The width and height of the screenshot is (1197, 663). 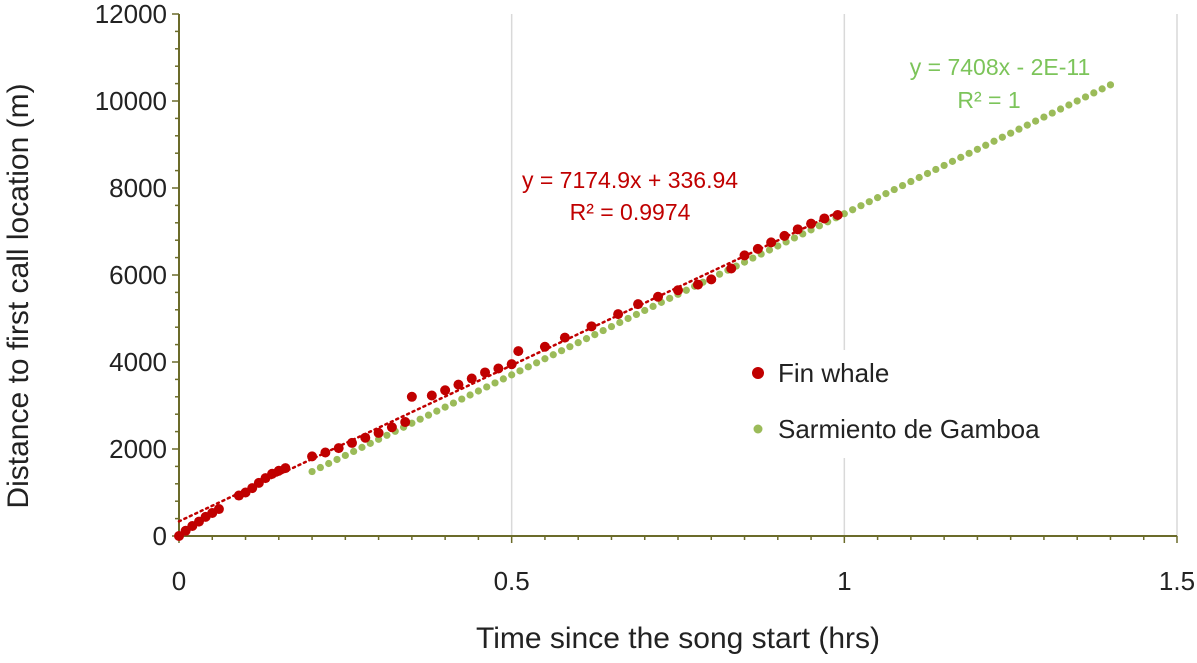 What do you see at coordinates (138, 449) in the screenshot?
I see `y-tick-label: 2000` at bounding box center [138, 449].